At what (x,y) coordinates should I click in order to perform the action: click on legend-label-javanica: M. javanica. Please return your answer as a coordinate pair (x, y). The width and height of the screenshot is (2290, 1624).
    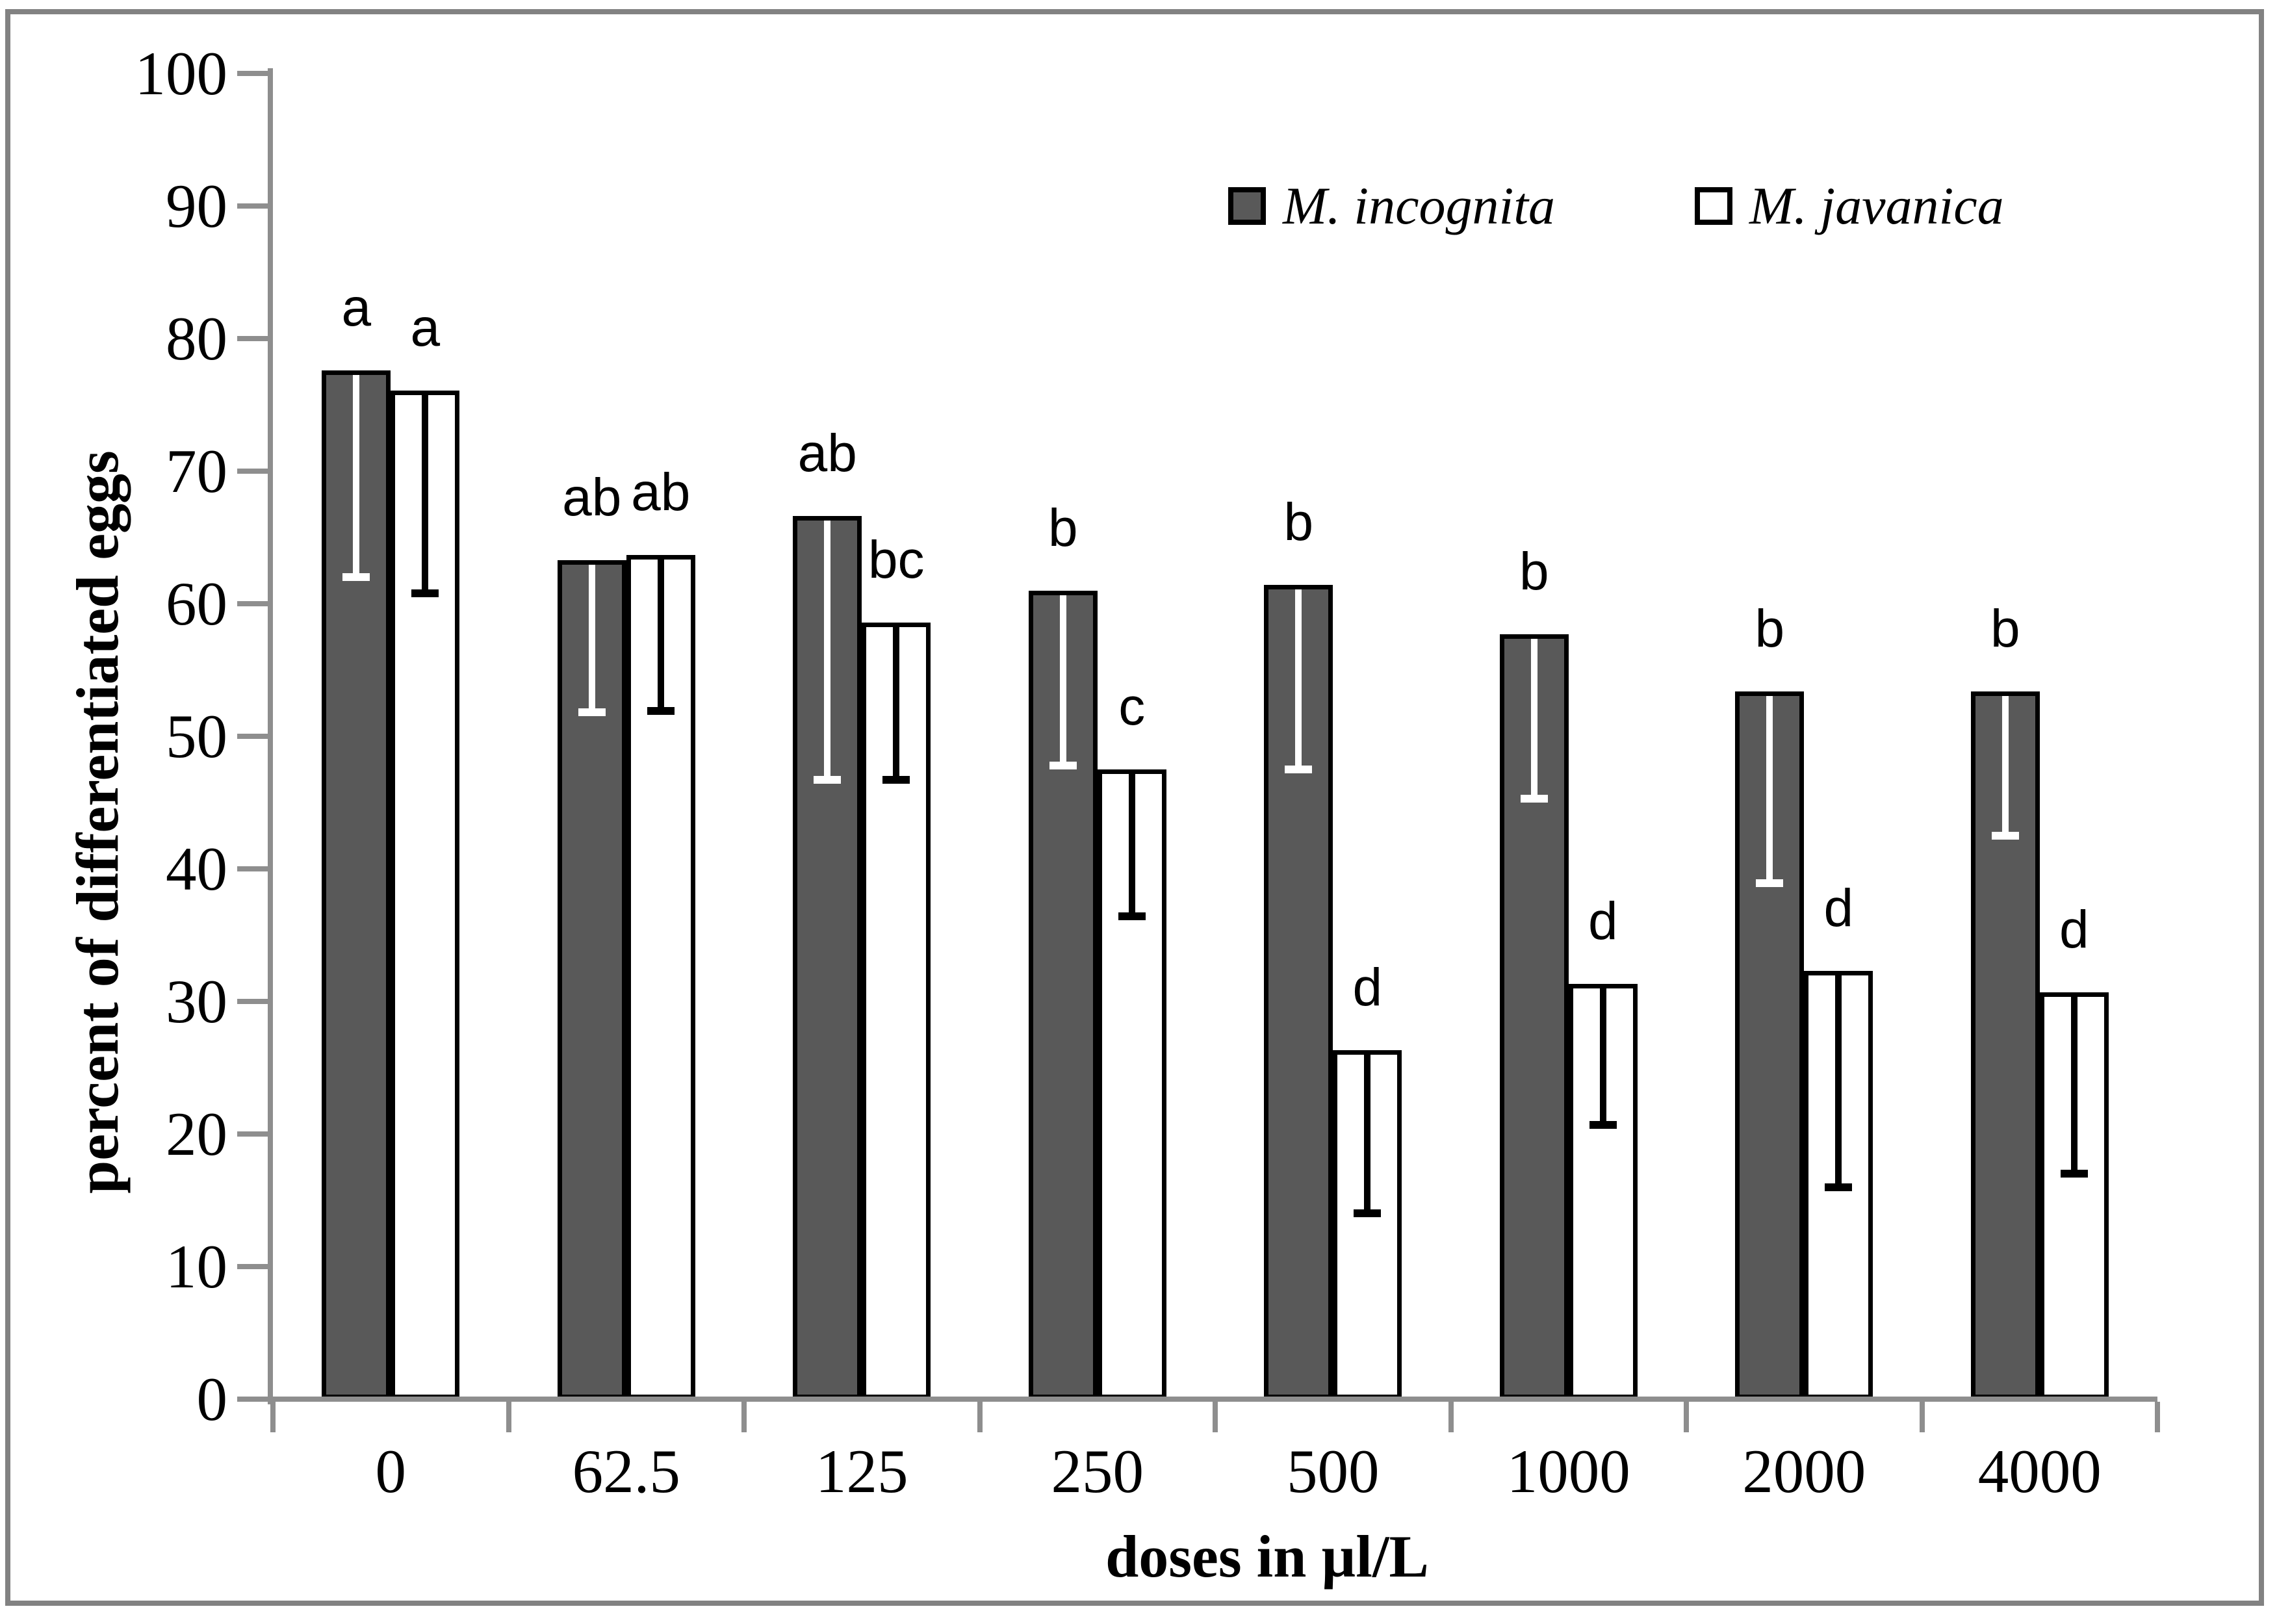
    Looking at the image, I should click on (1876, 205).